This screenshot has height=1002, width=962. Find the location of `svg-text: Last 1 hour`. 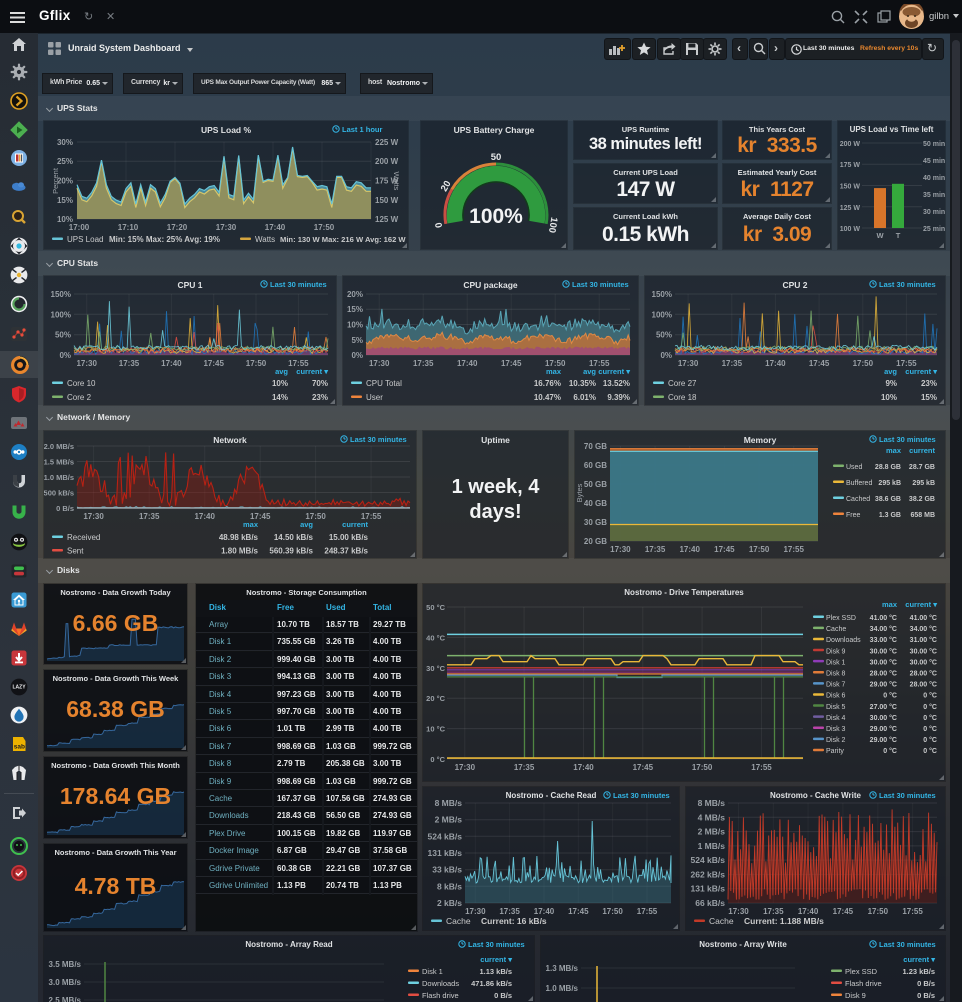

svg-text: Last 1 hour is located at coordinates (362, 129).